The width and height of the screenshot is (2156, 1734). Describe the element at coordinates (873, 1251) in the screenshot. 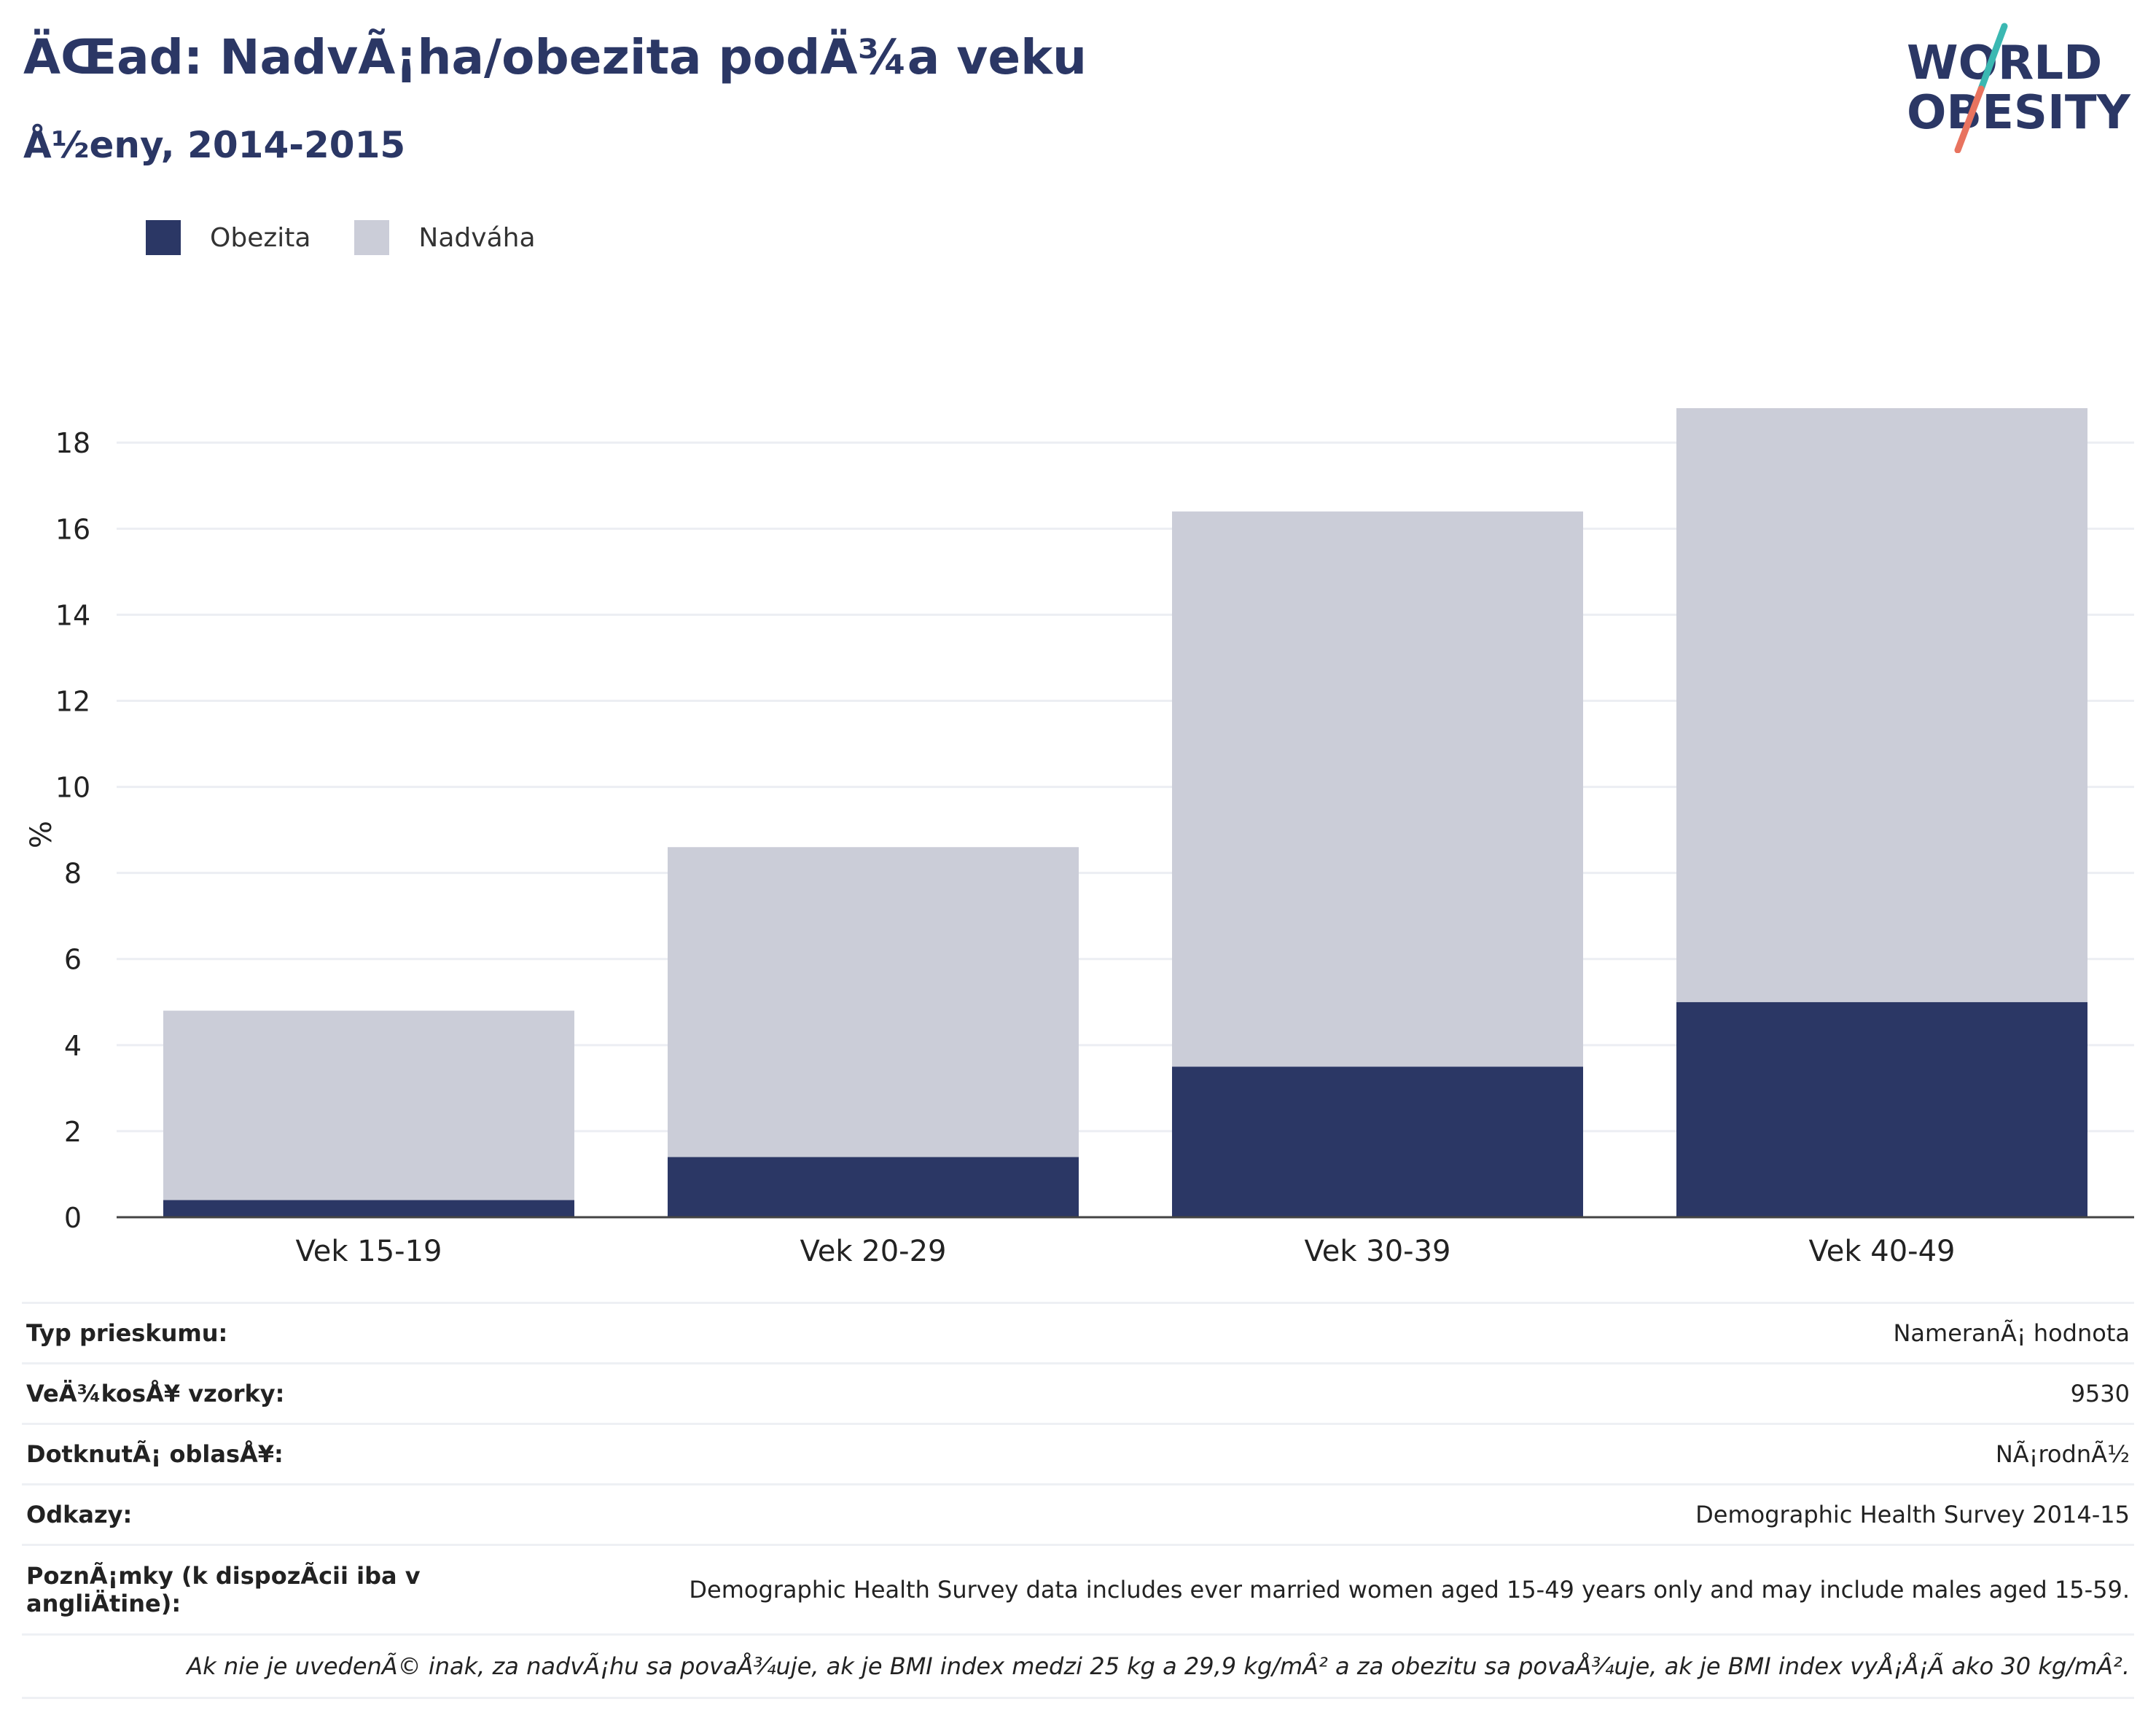

I see `x-tick-label: Vek 20-29` at that location.